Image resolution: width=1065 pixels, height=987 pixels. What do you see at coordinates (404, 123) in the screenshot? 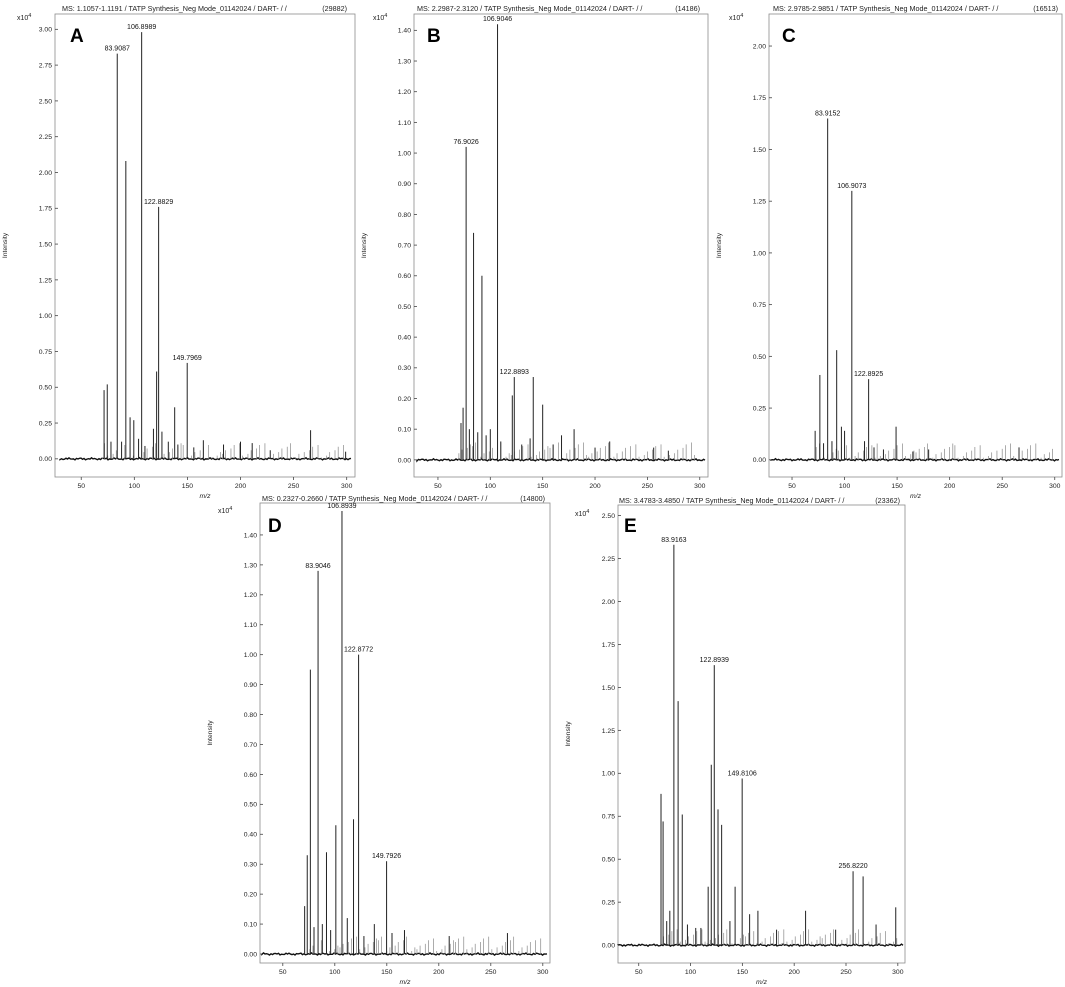
I see `y-tick-label: 1.10` at bounding box center [404, 123].